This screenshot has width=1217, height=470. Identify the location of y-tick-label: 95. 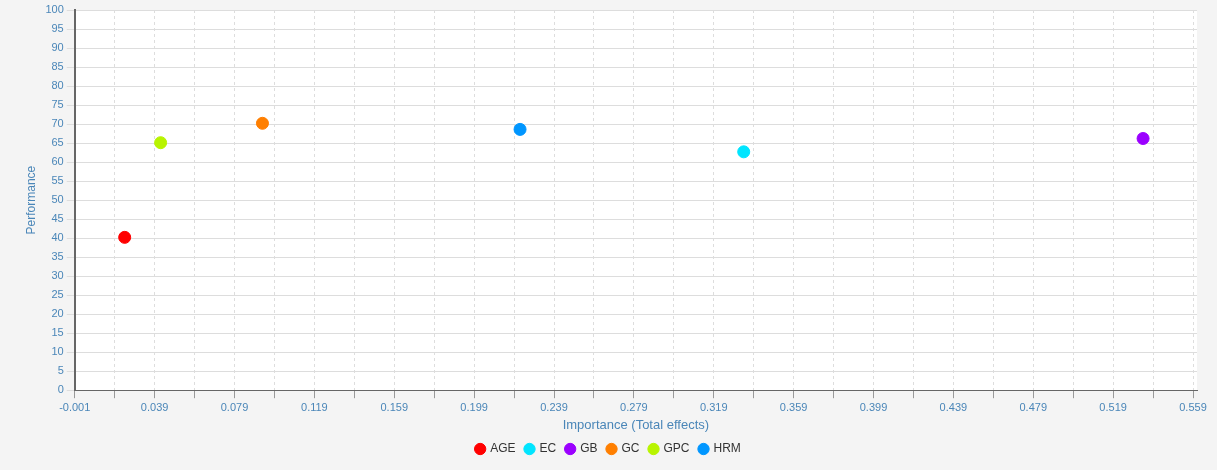
(57, 28).